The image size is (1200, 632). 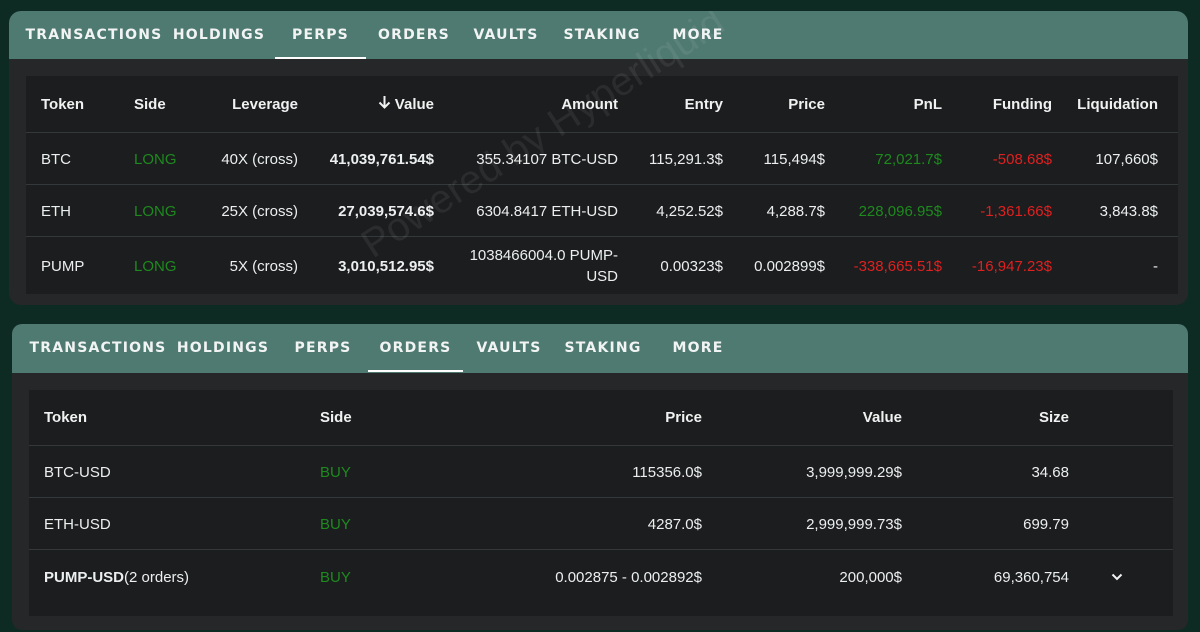 What do you see at coordinates (628, 577) in the screenshot?
I see `cell-price: 0.002875 - 0.002892$` at bounding box center [628, 577].